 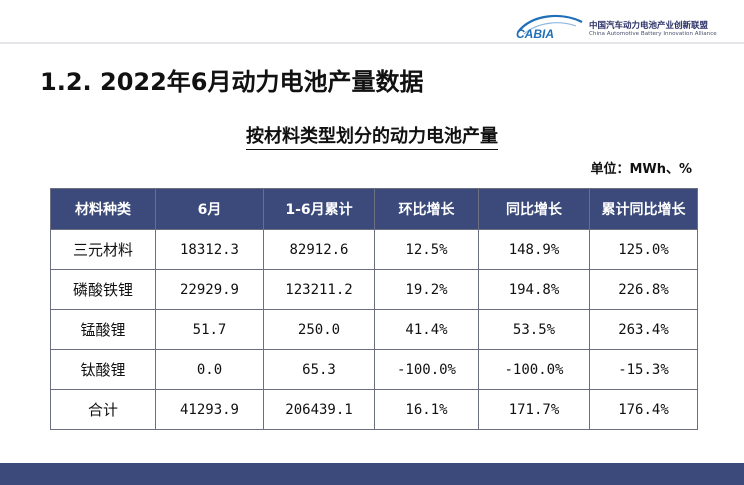 What do you see at coordinates (535, 33) in the screenshot?
I see `logo-brand-text: CABIA` at bounding box center [535, 33].